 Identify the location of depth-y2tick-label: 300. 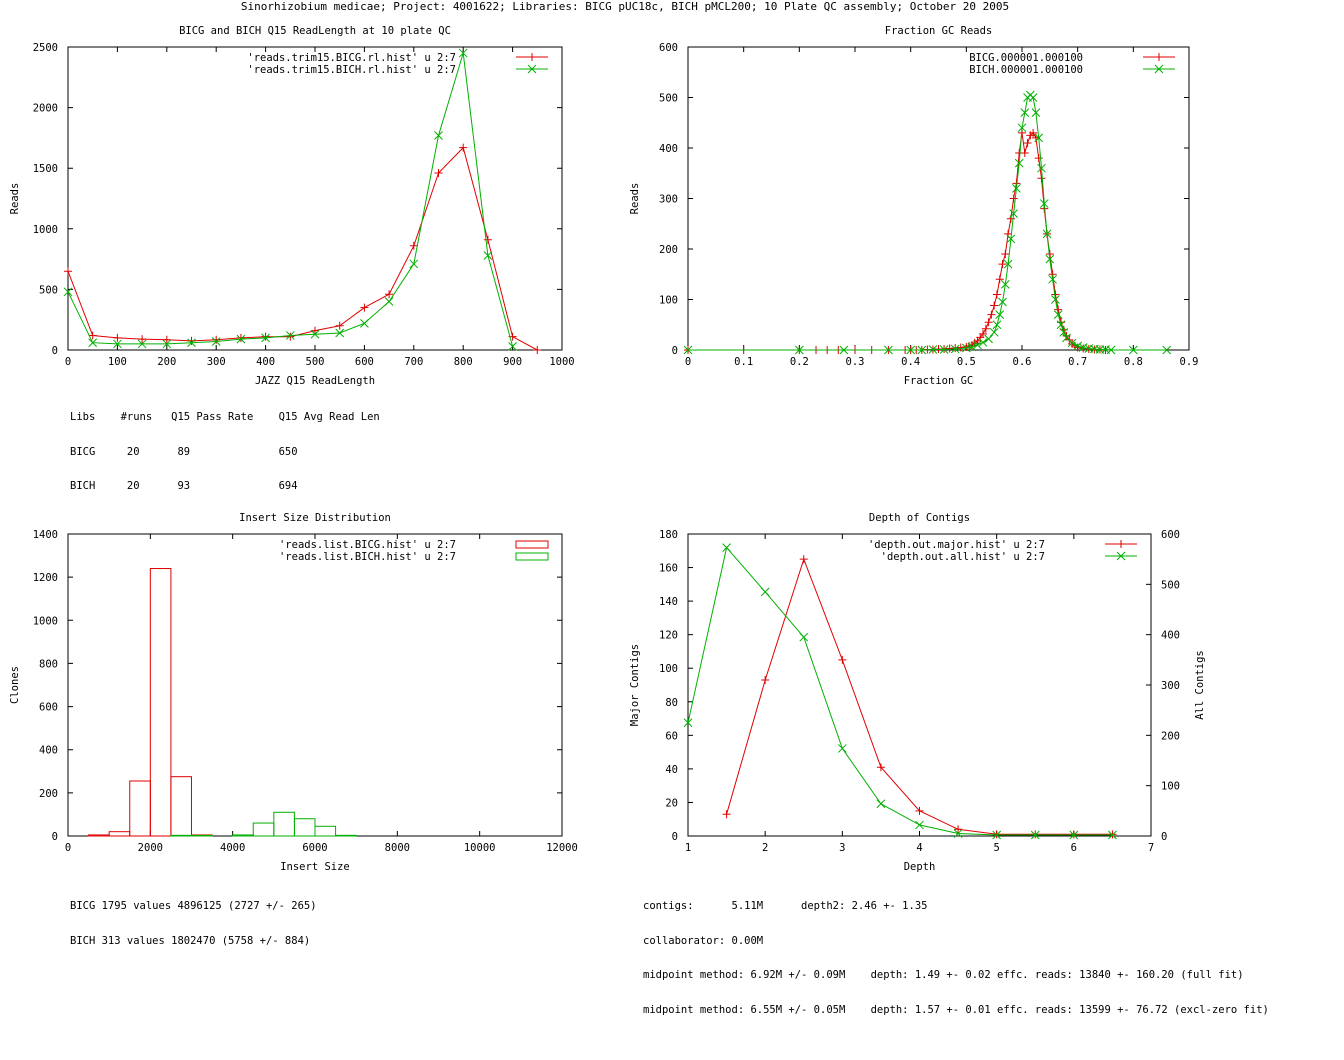
(1170, 686).